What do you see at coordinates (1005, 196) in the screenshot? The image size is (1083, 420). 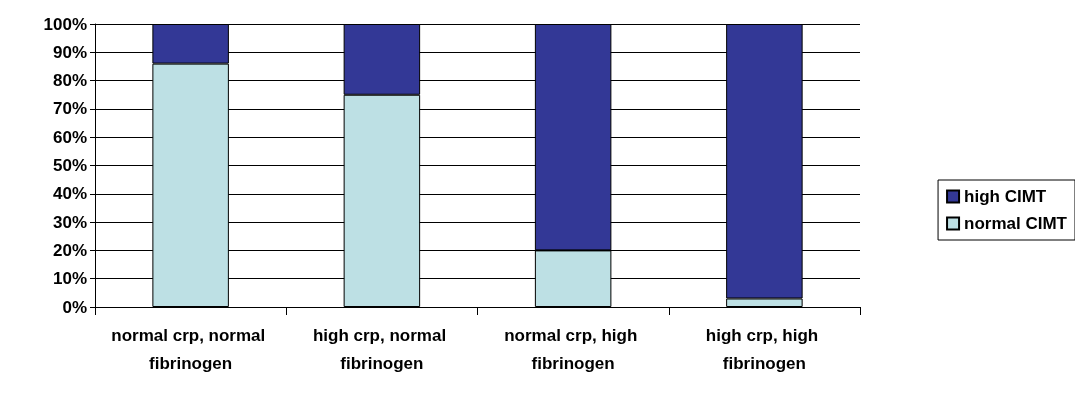 I see `legend-label: high CIMT` at bounding box center [1005, 196].